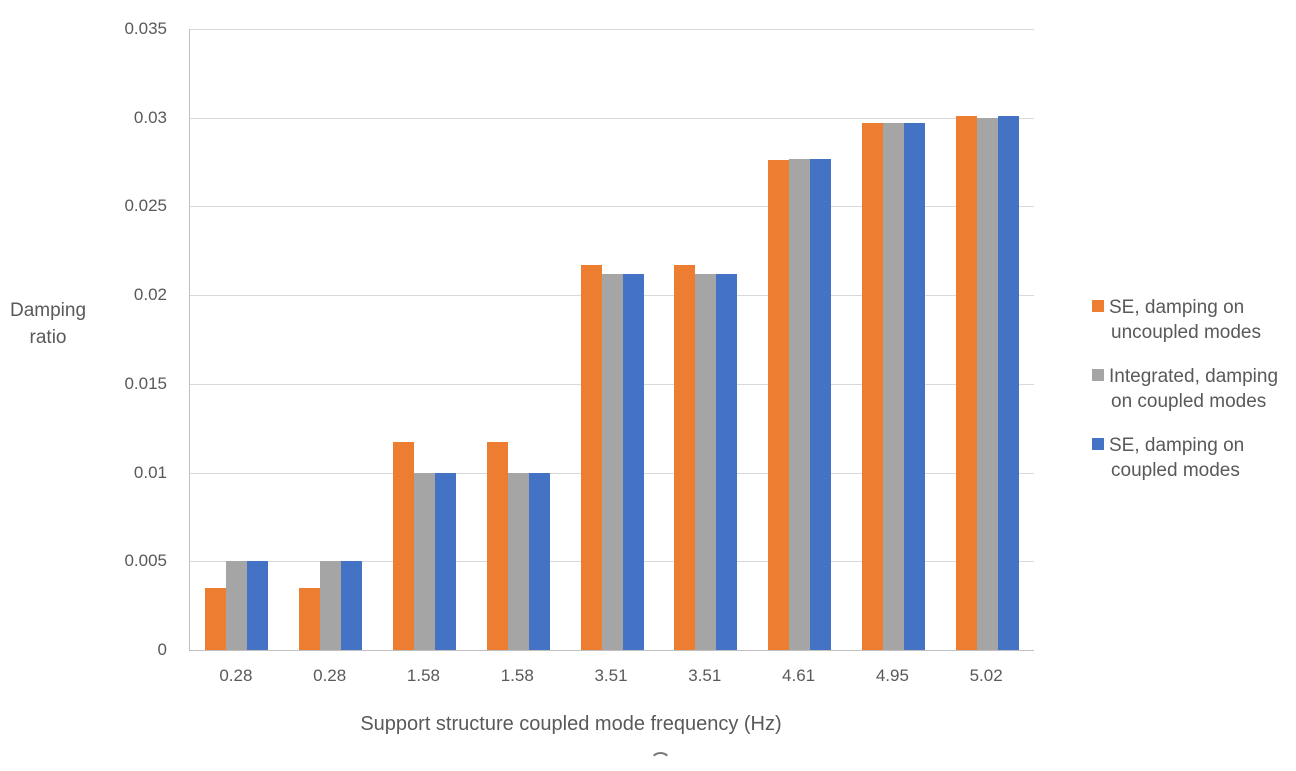 The height and width of the screenshot is (771, 1296). I want to click on cropped-glyph-artifact, so click(660, 761).